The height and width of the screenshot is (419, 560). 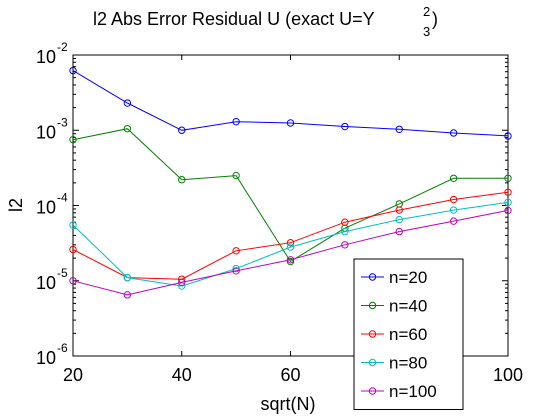 What do you see at coordinates (408, 277) in the screenshot?
I see `legend-label: n=20` at bounding box center [408, 277].